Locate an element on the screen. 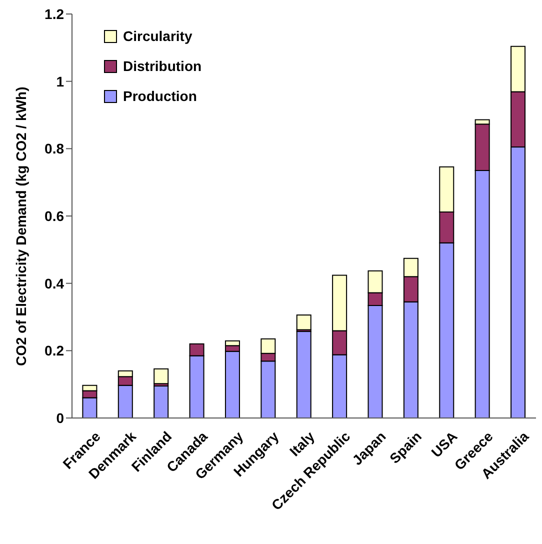  y-tick-label: 1.2 is located at coordinates (54, 14).